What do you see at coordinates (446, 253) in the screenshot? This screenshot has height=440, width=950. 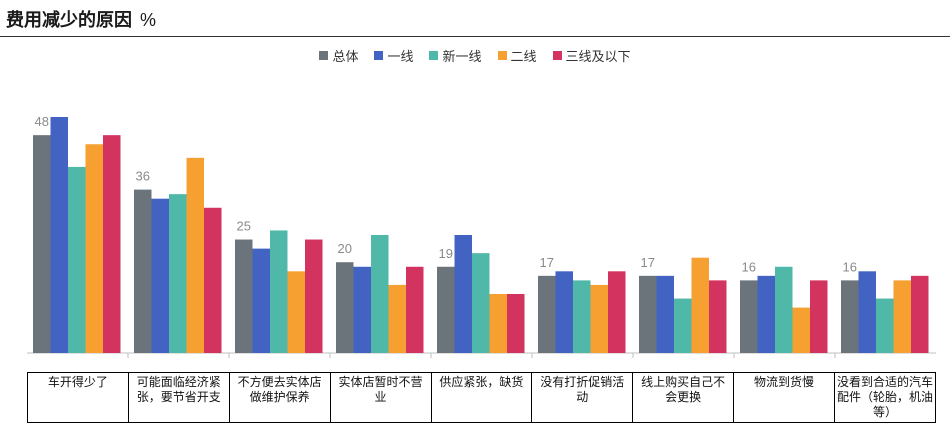 I see `data-label: 19` at bounding box center [446, 253].